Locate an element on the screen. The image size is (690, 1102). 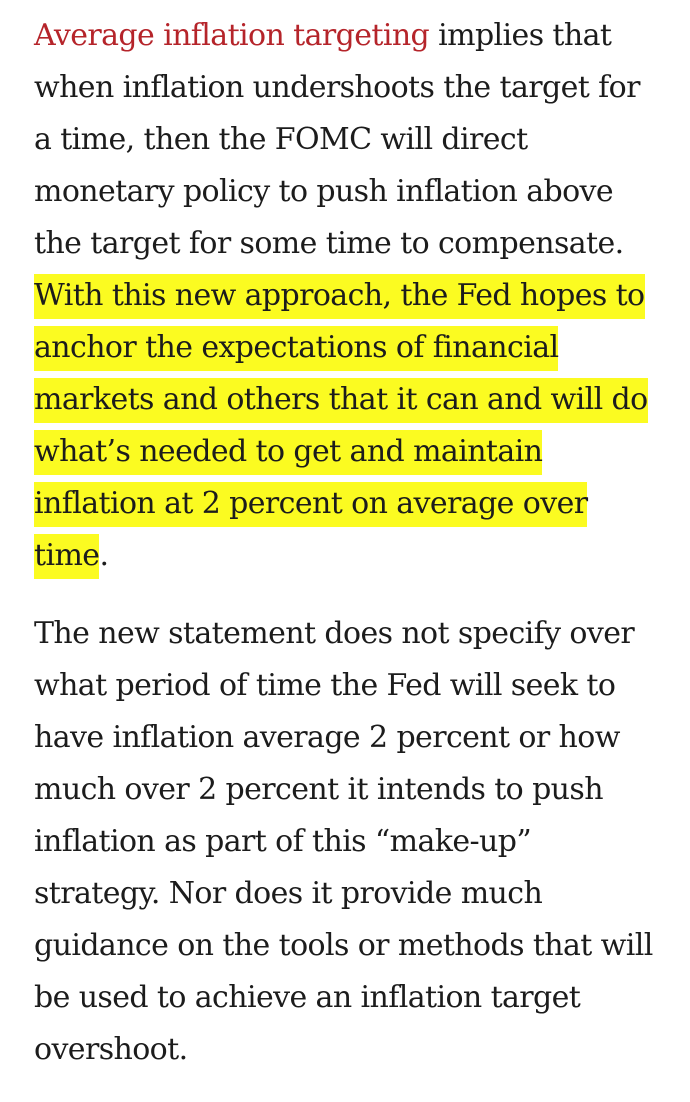
average-inflation-targeting-link: Average inflation targeting is located at coordinates (232, 35).